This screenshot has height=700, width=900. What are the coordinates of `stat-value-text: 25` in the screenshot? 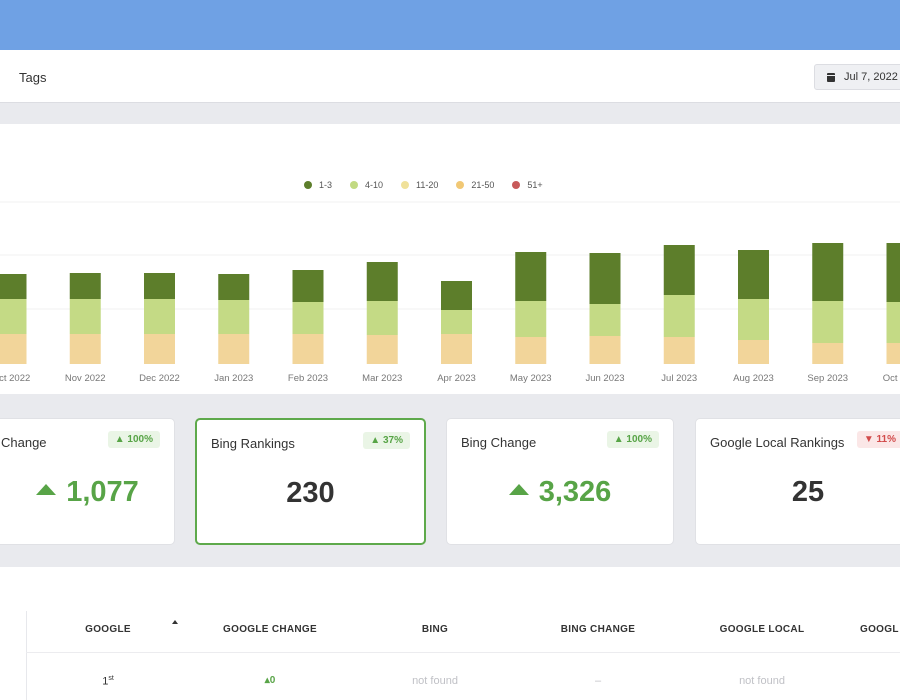 It's located at (808, 492).